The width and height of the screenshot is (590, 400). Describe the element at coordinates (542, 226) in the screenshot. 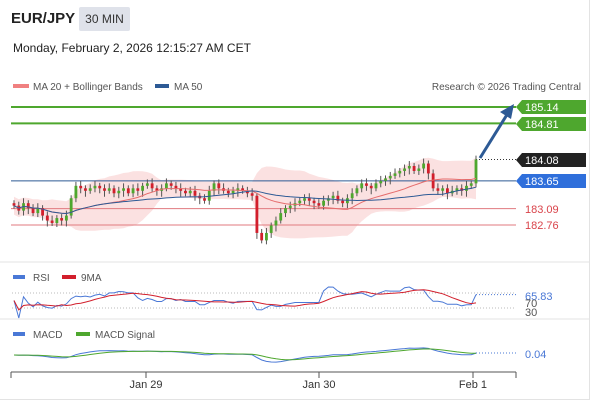

I see `level-label-182-76: 182.76` at that location.